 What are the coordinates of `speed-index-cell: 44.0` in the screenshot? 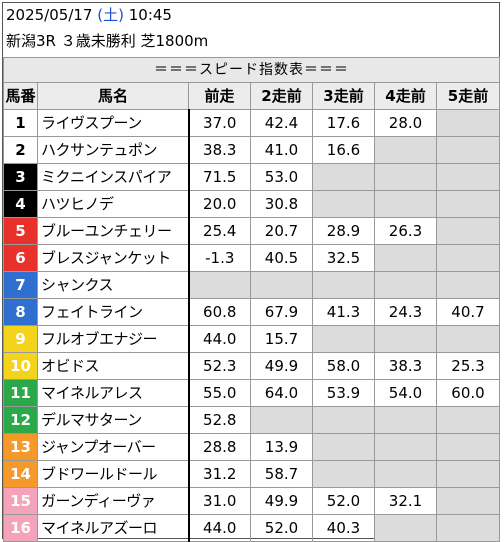 It's located at (219, 339).